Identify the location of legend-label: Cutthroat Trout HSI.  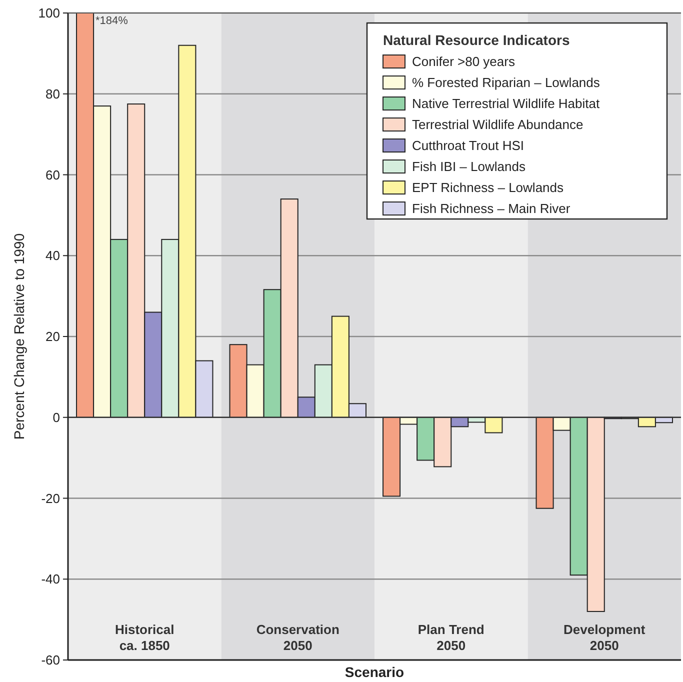
(468, 145).